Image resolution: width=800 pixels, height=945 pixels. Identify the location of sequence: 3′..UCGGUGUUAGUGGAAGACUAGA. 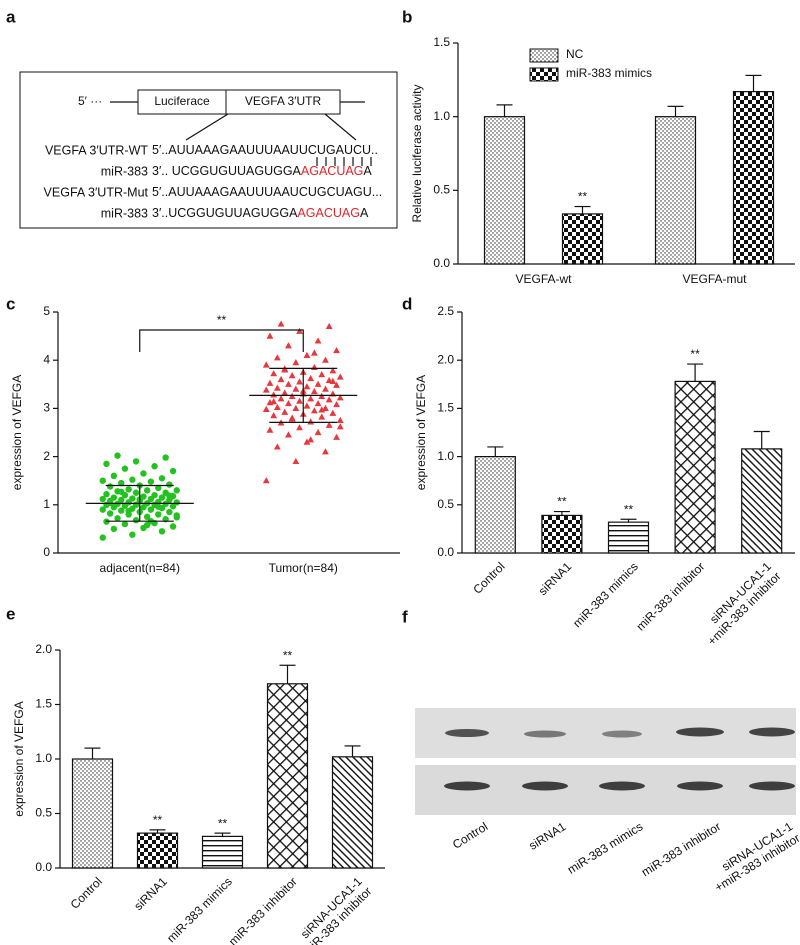
(260, 213).